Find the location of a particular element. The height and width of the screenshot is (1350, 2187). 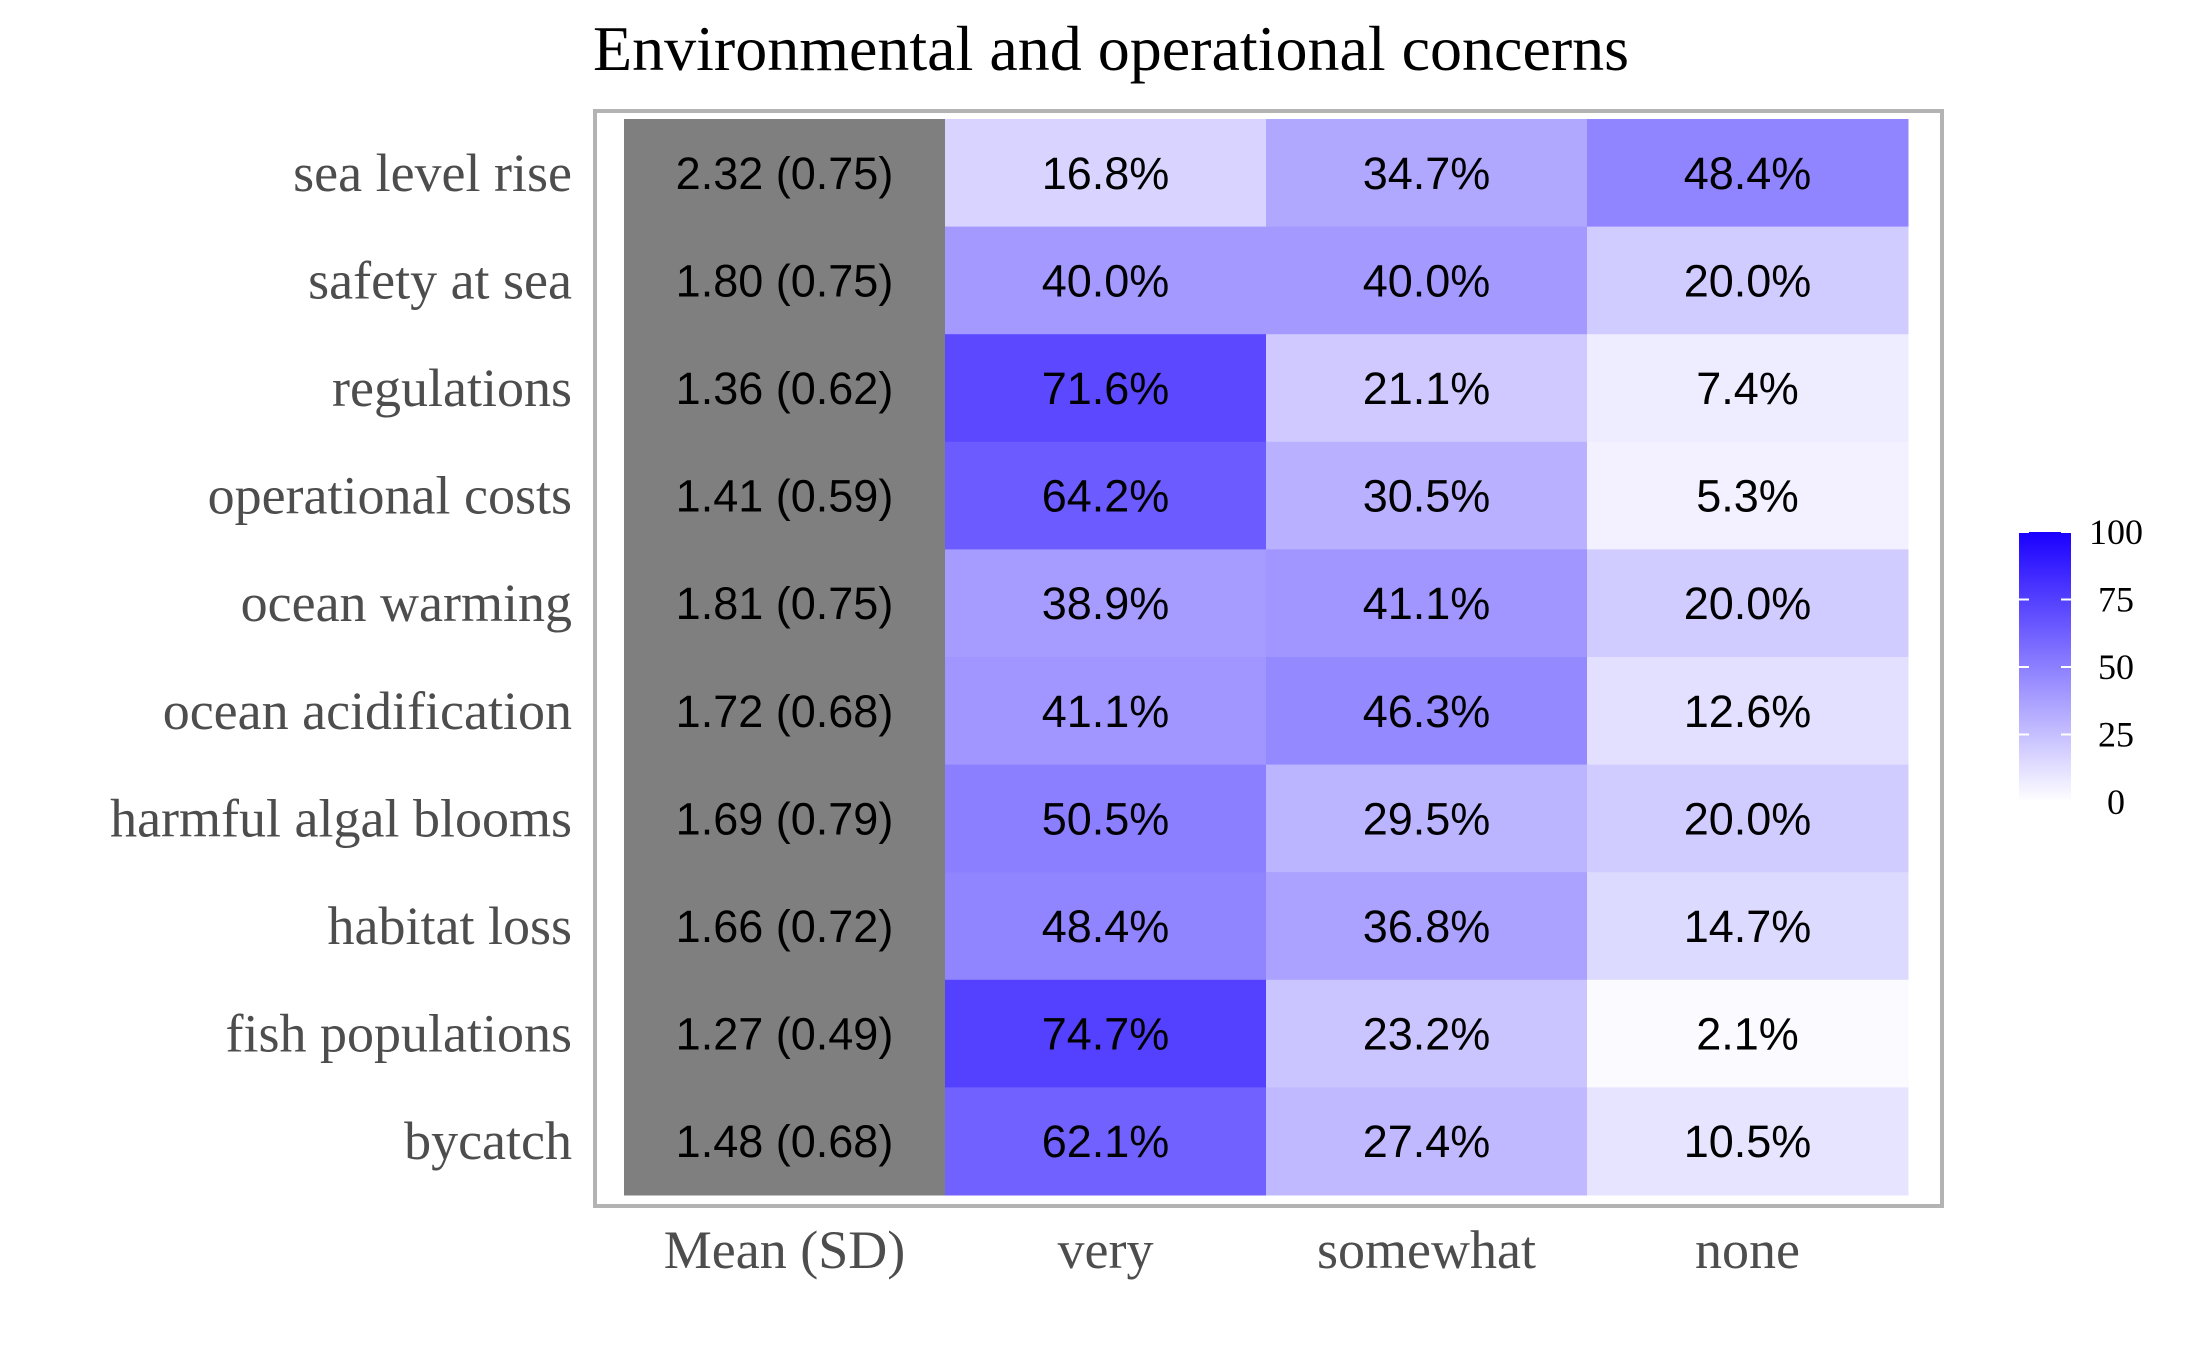

cell-value-label: 46.3% is located at coordinates (1427, 711).